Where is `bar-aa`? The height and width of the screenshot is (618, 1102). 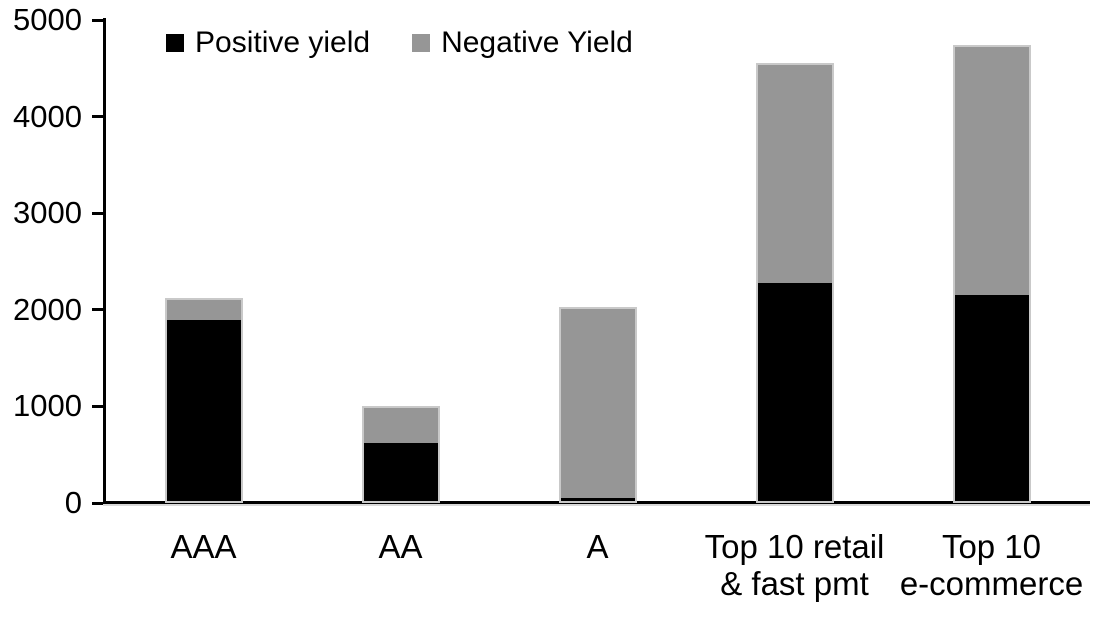 bar-aa is located at coordinates (400, 454).